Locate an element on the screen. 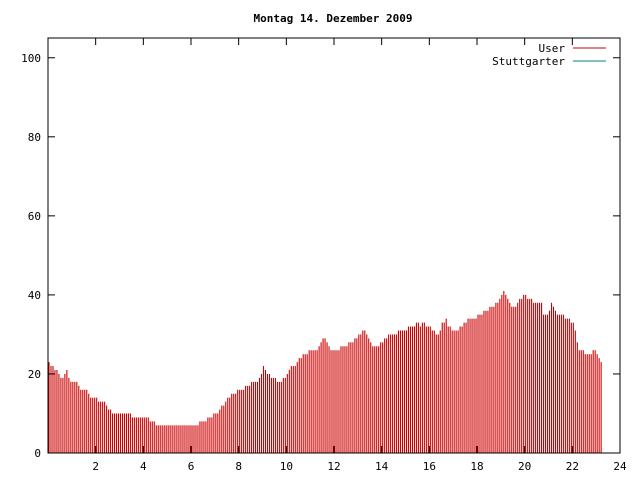 The image size is (640, 480). x-tick-label: 6 is located at coordinates (191, 466).